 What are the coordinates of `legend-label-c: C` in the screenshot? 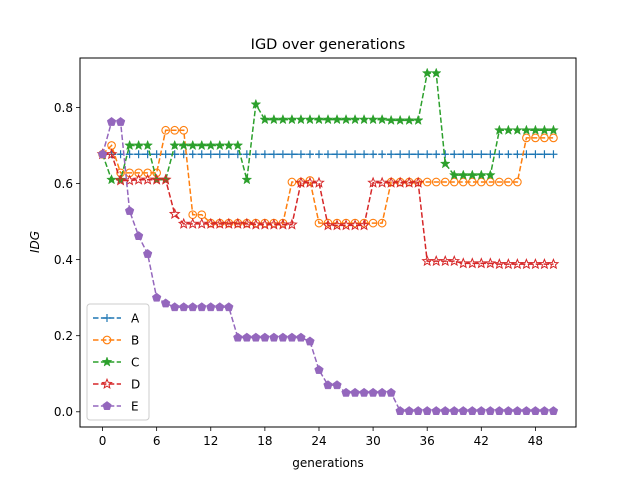 It's located at (135, 362).